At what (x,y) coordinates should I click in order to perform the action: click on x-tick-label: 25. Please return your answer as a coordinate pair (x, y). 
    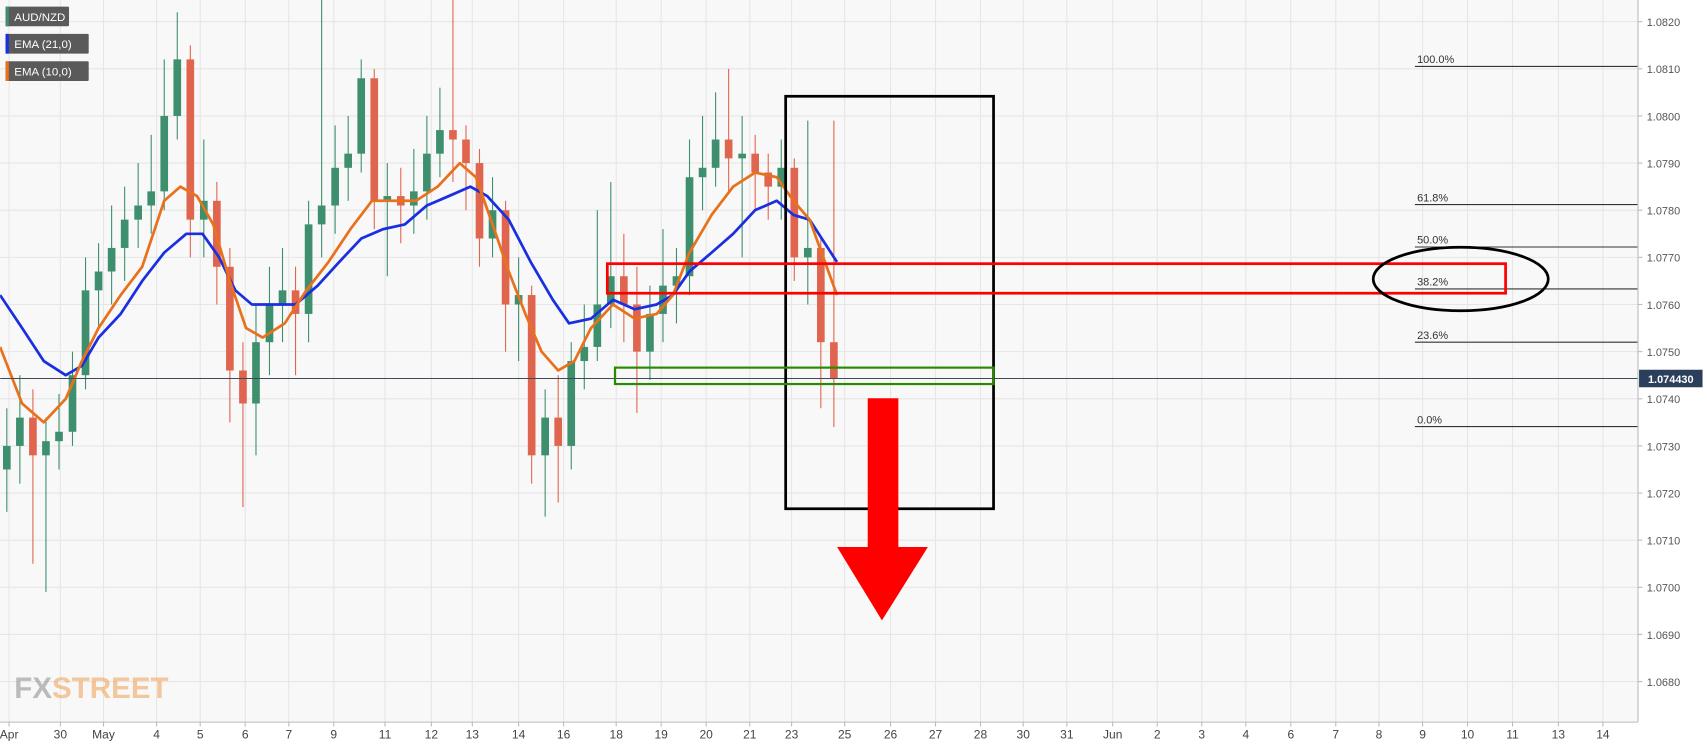
    Looking at the image, I should click on (845, 735).